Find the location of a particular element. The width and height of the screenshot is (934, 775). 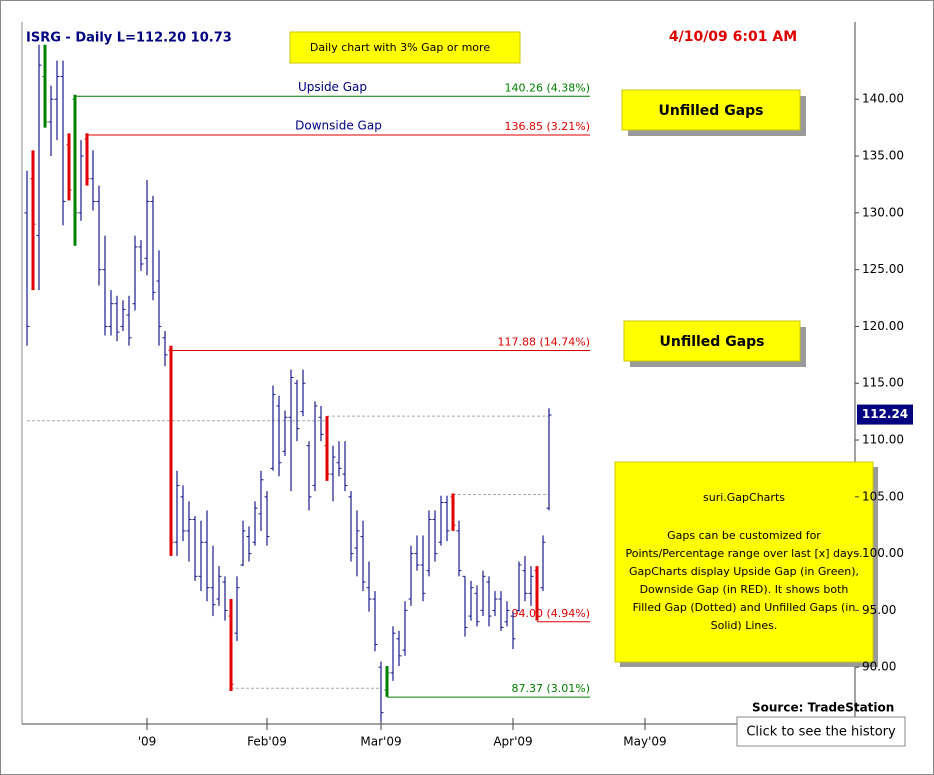

note-box is located at coordinates (744, 562).